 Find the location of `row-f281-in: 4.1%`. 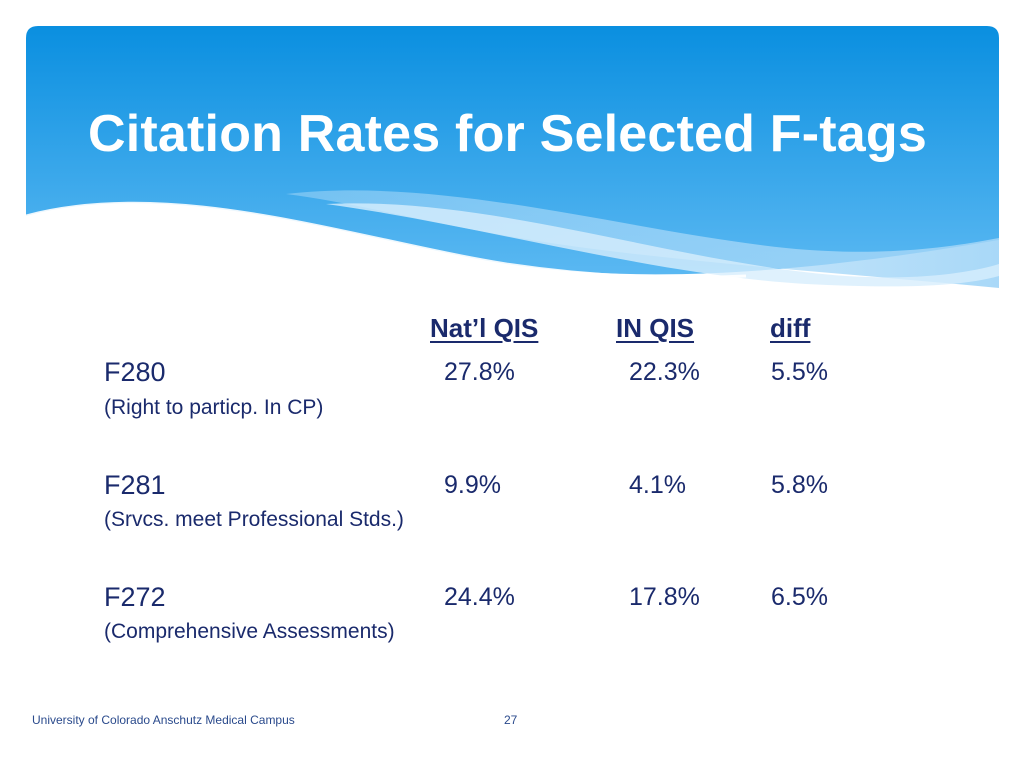

row-f281-in: 4.1% is located at coordinates (657, 485).